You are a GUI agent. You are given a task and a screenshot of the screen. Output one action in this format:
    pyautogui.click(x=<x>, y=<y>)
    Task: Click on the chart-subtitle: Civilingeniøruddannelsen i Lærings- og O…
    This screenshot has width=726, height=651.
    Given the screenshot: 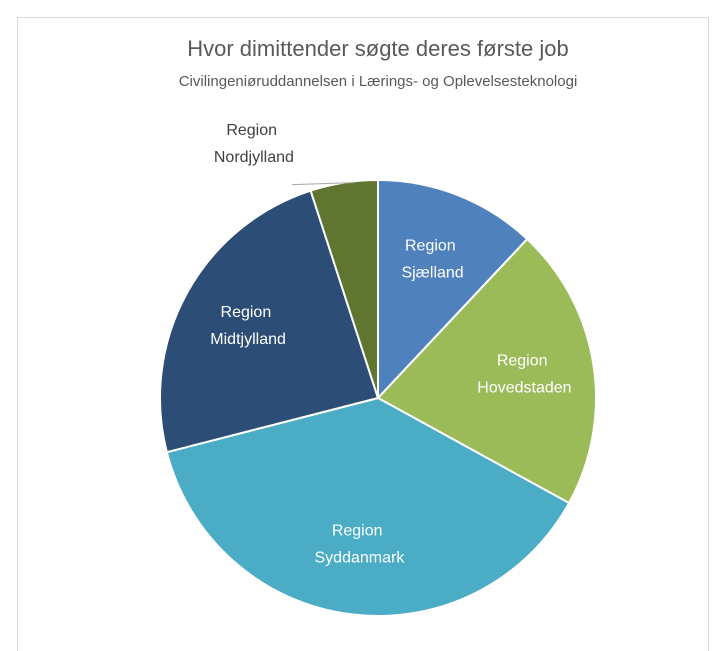 What is the action you would take?
    pyautogui.click(x=378, y=81)
    